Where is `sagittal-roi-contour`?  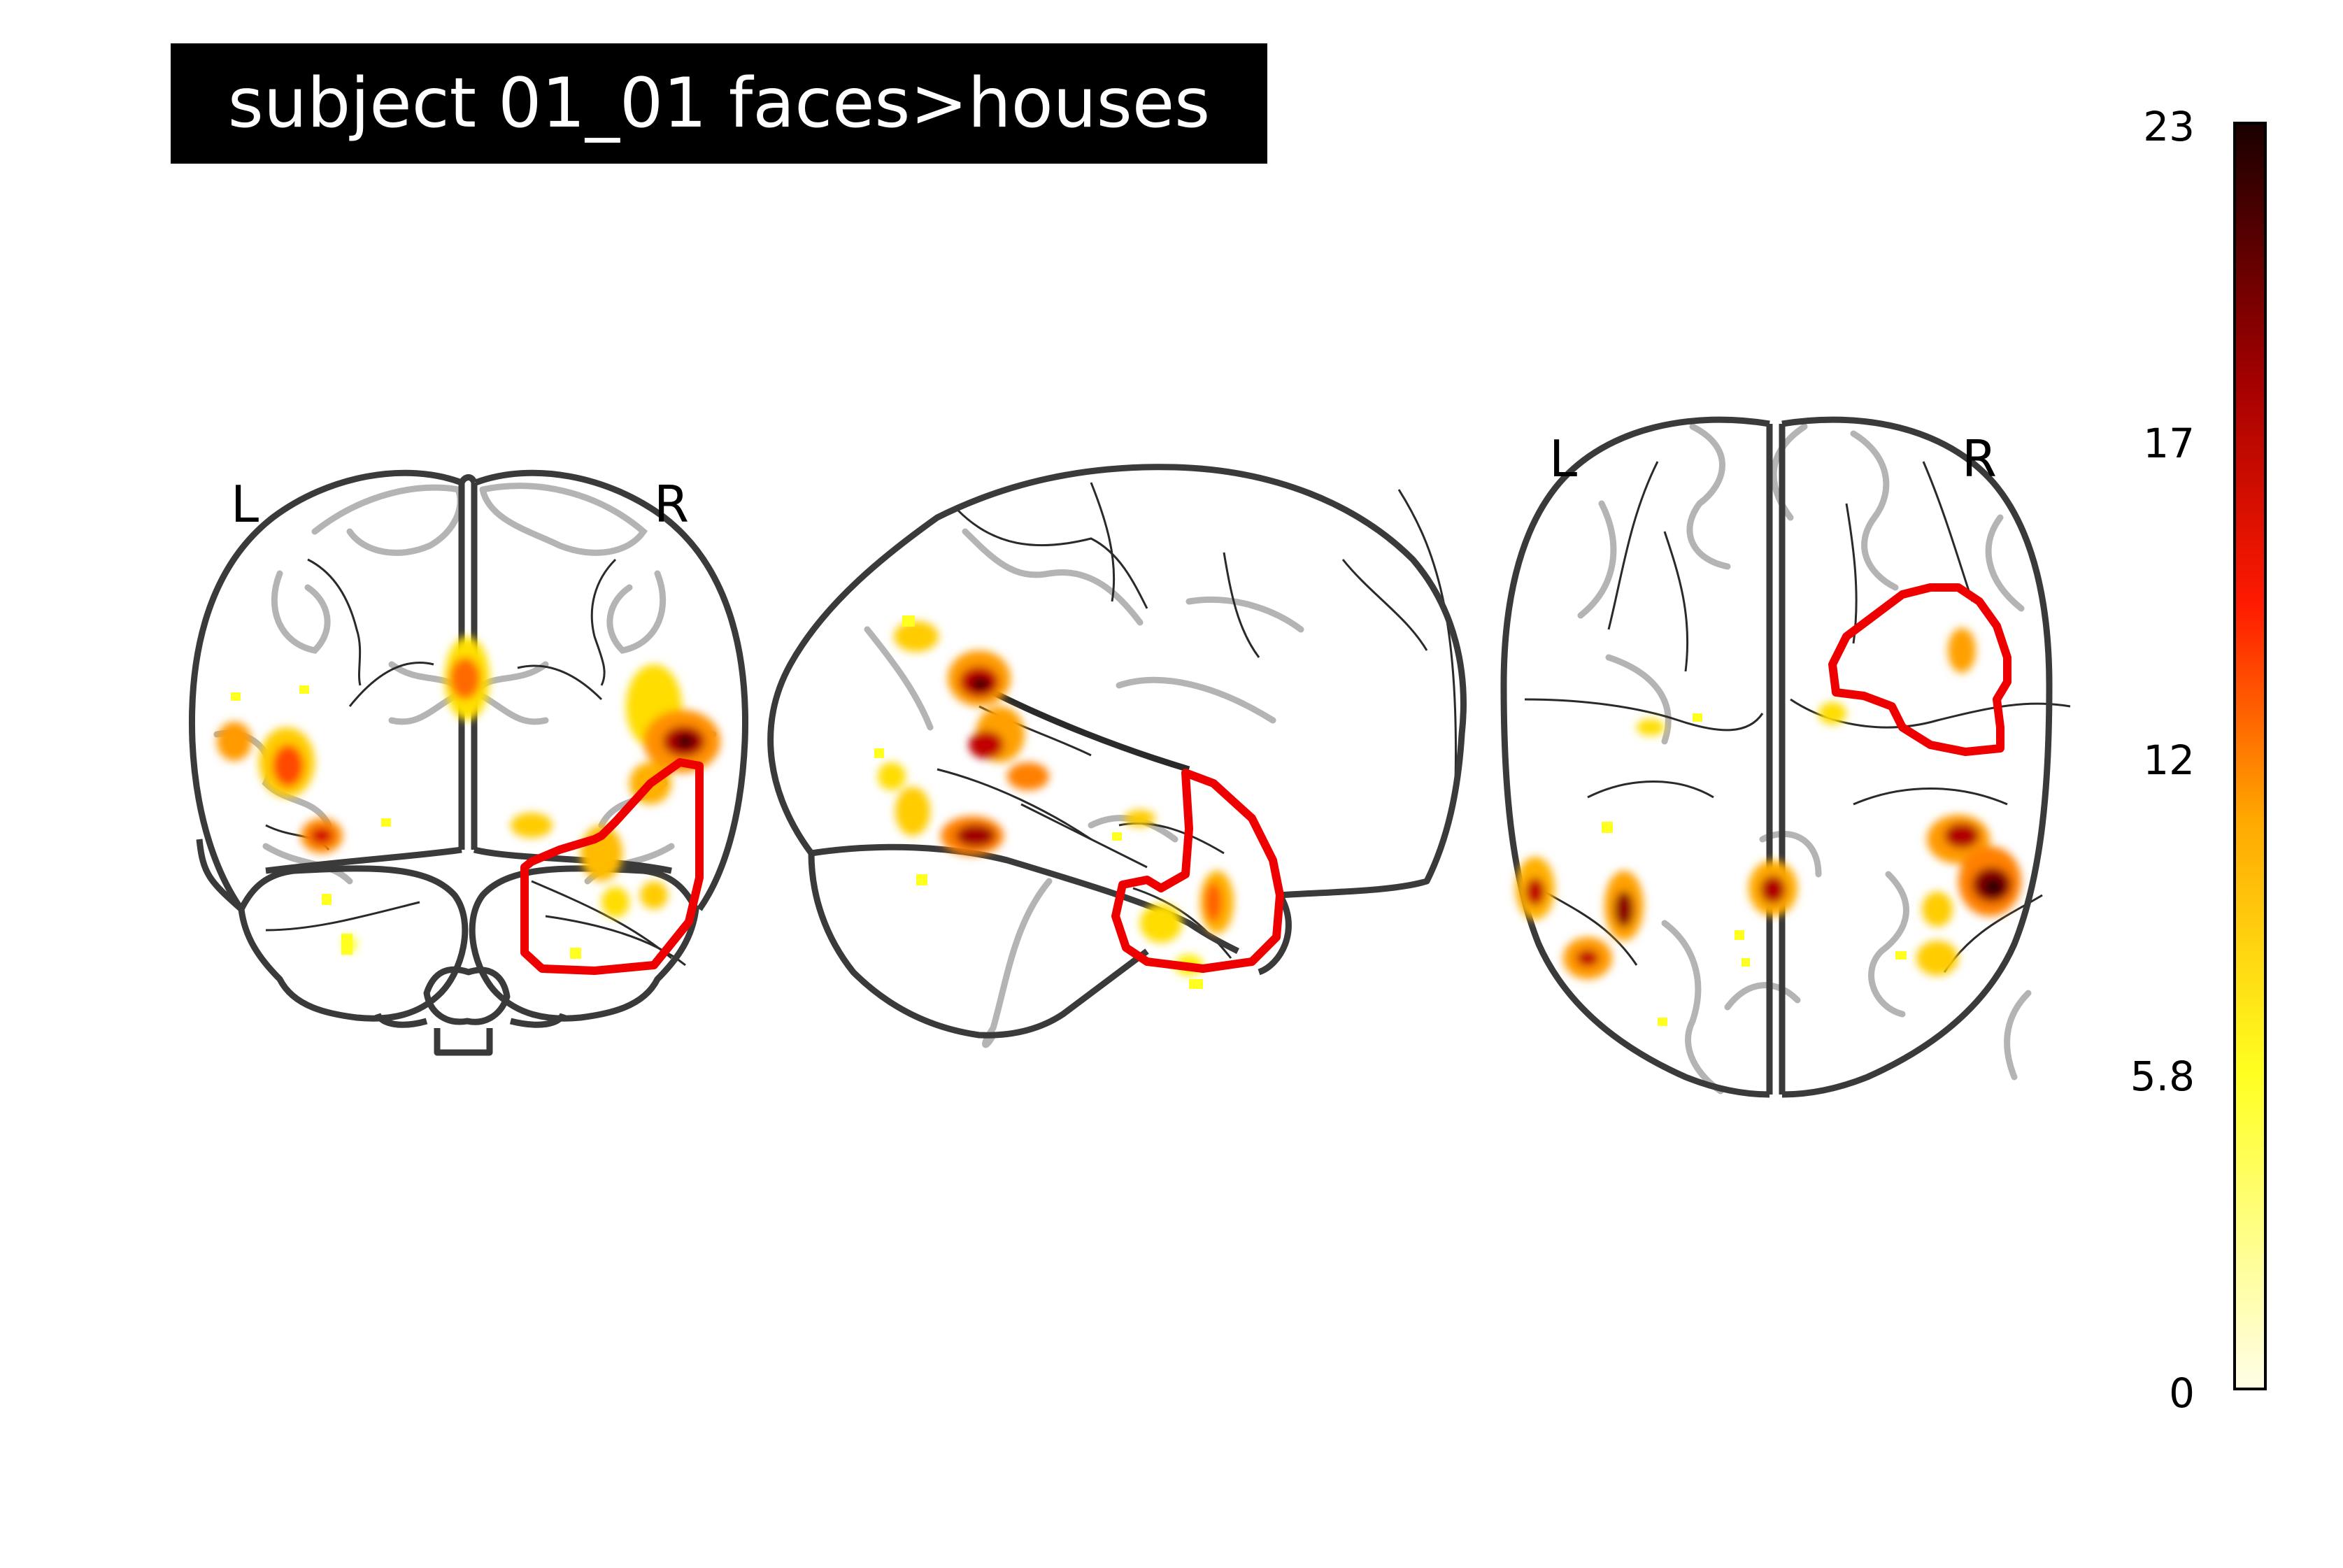
sagittal-roi-contour is located at coordinates (1197, 871).